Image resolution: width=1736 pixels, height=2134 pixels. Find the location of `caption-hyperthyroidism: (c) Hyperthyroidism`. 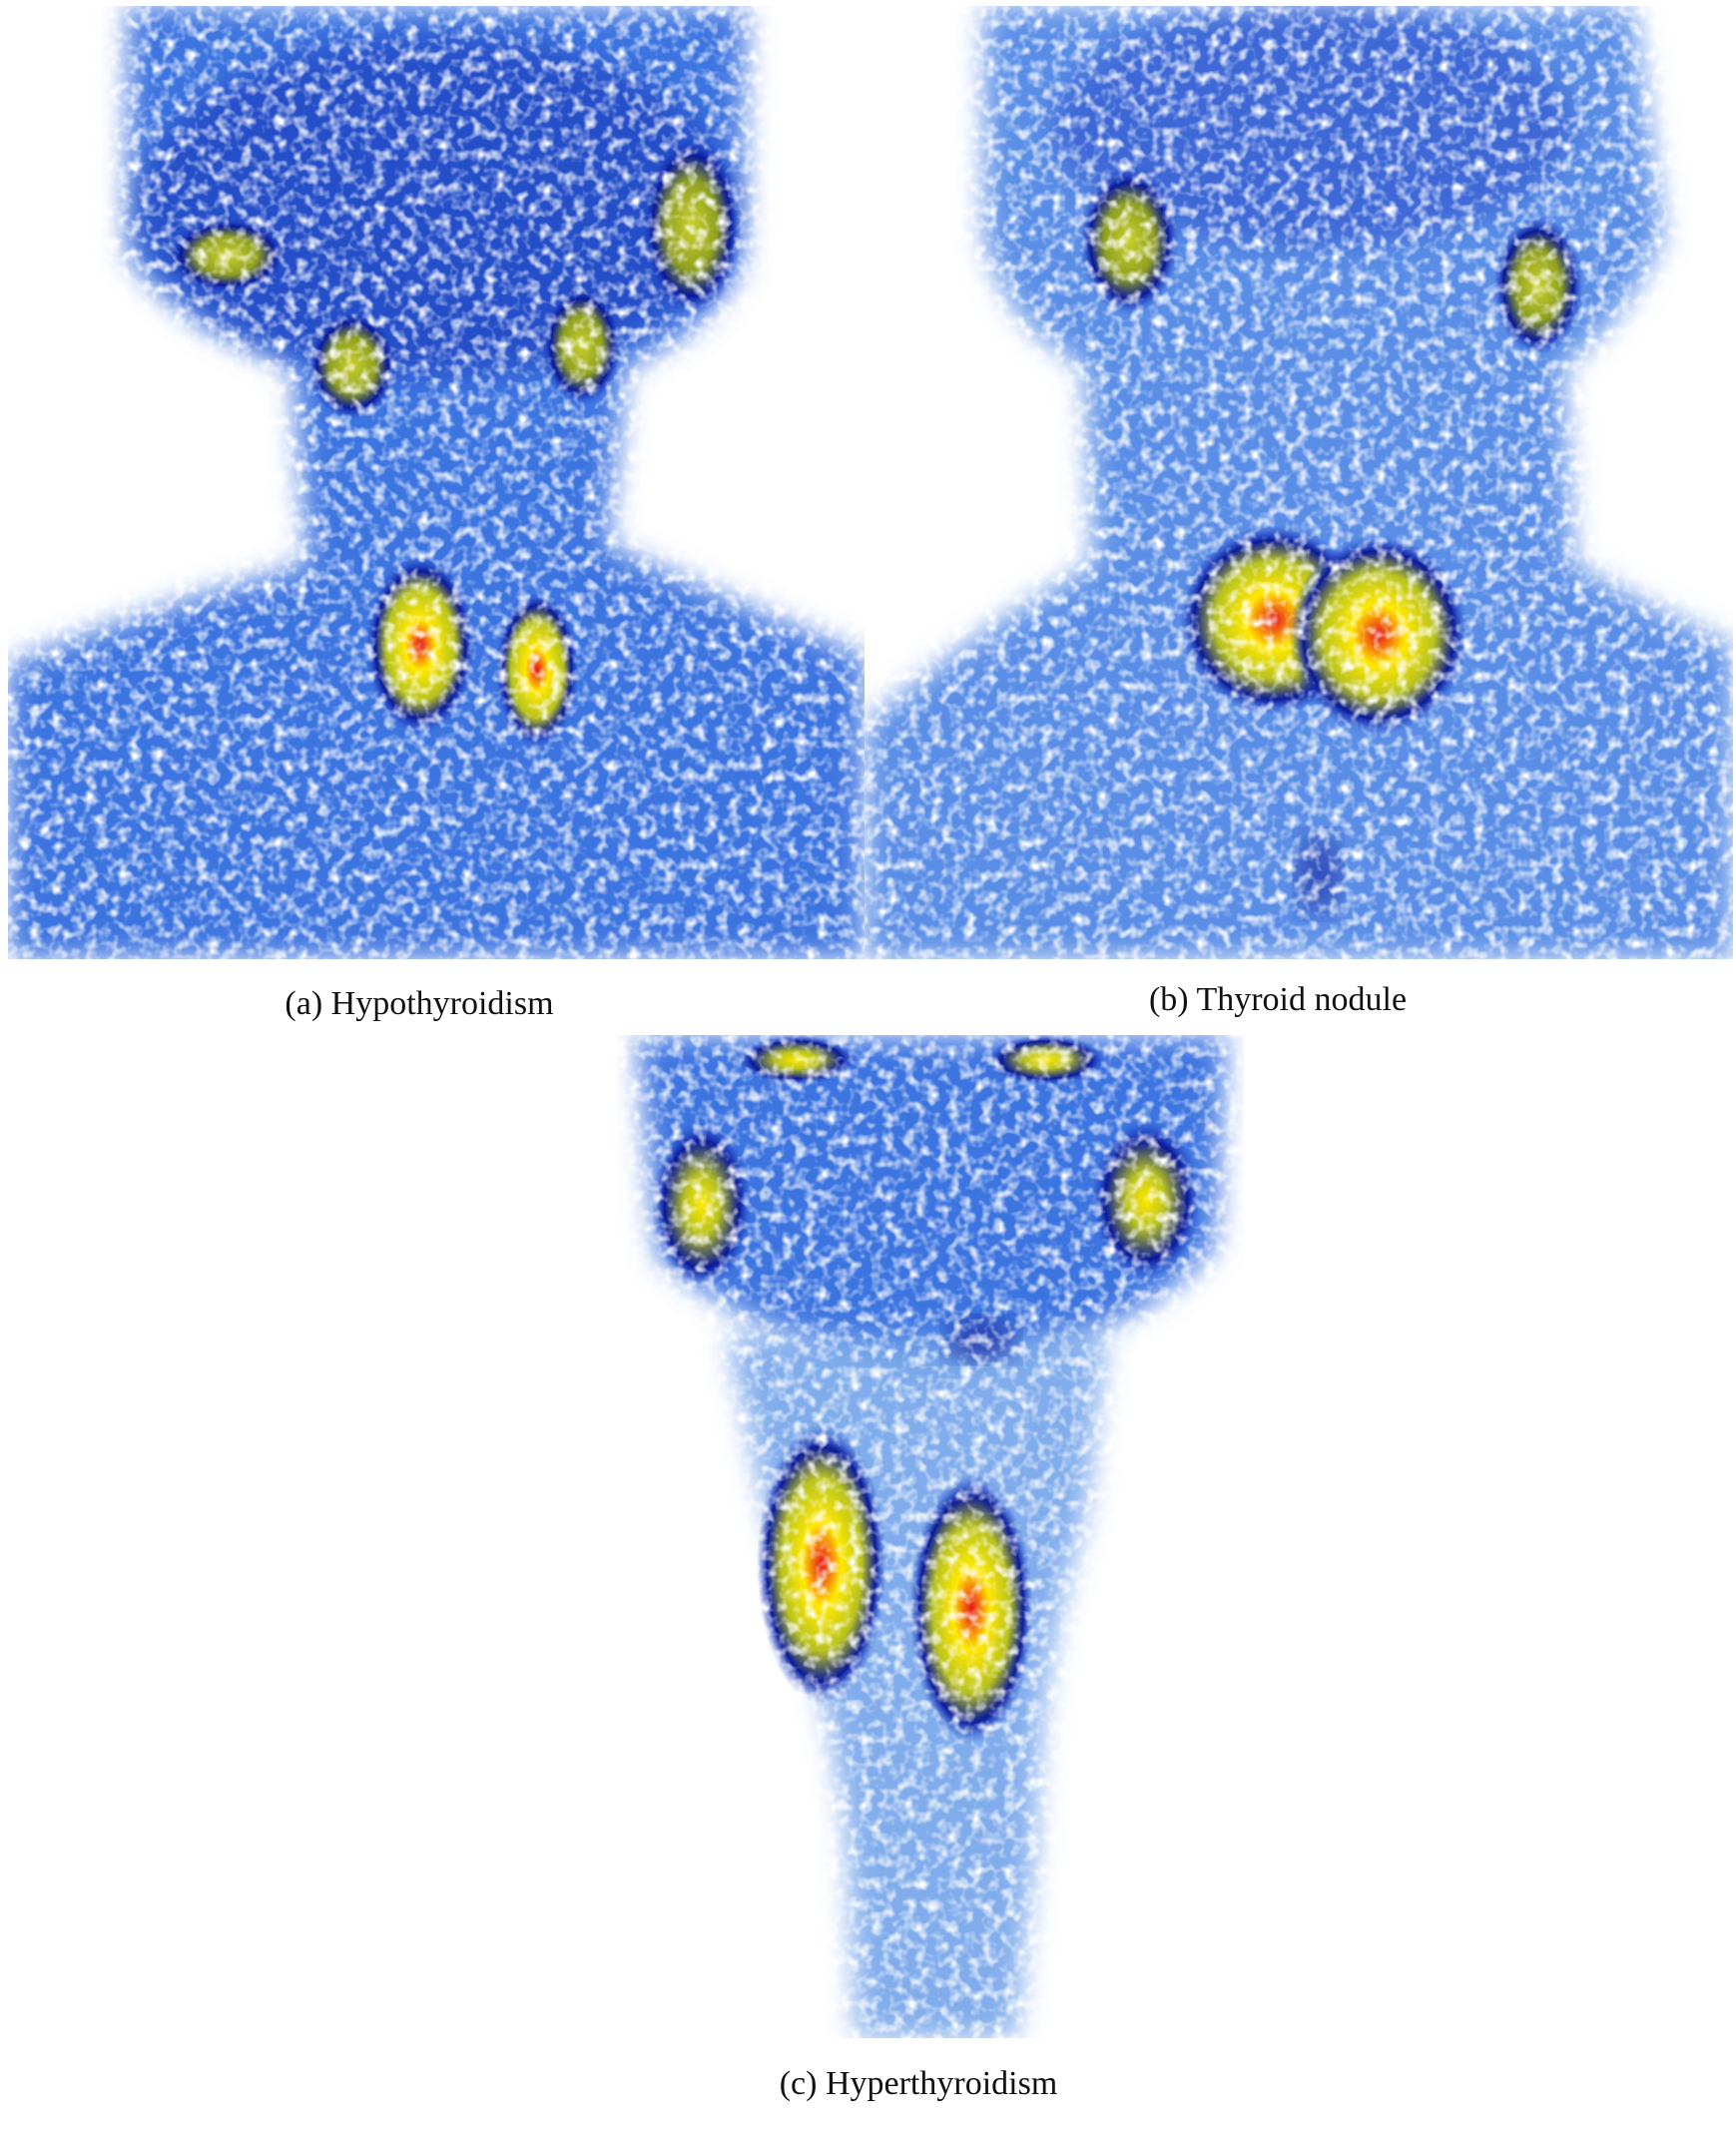

caption-hyperthyroidism: (c) Hyperthyroidism is located at coordinates (918, 2083).